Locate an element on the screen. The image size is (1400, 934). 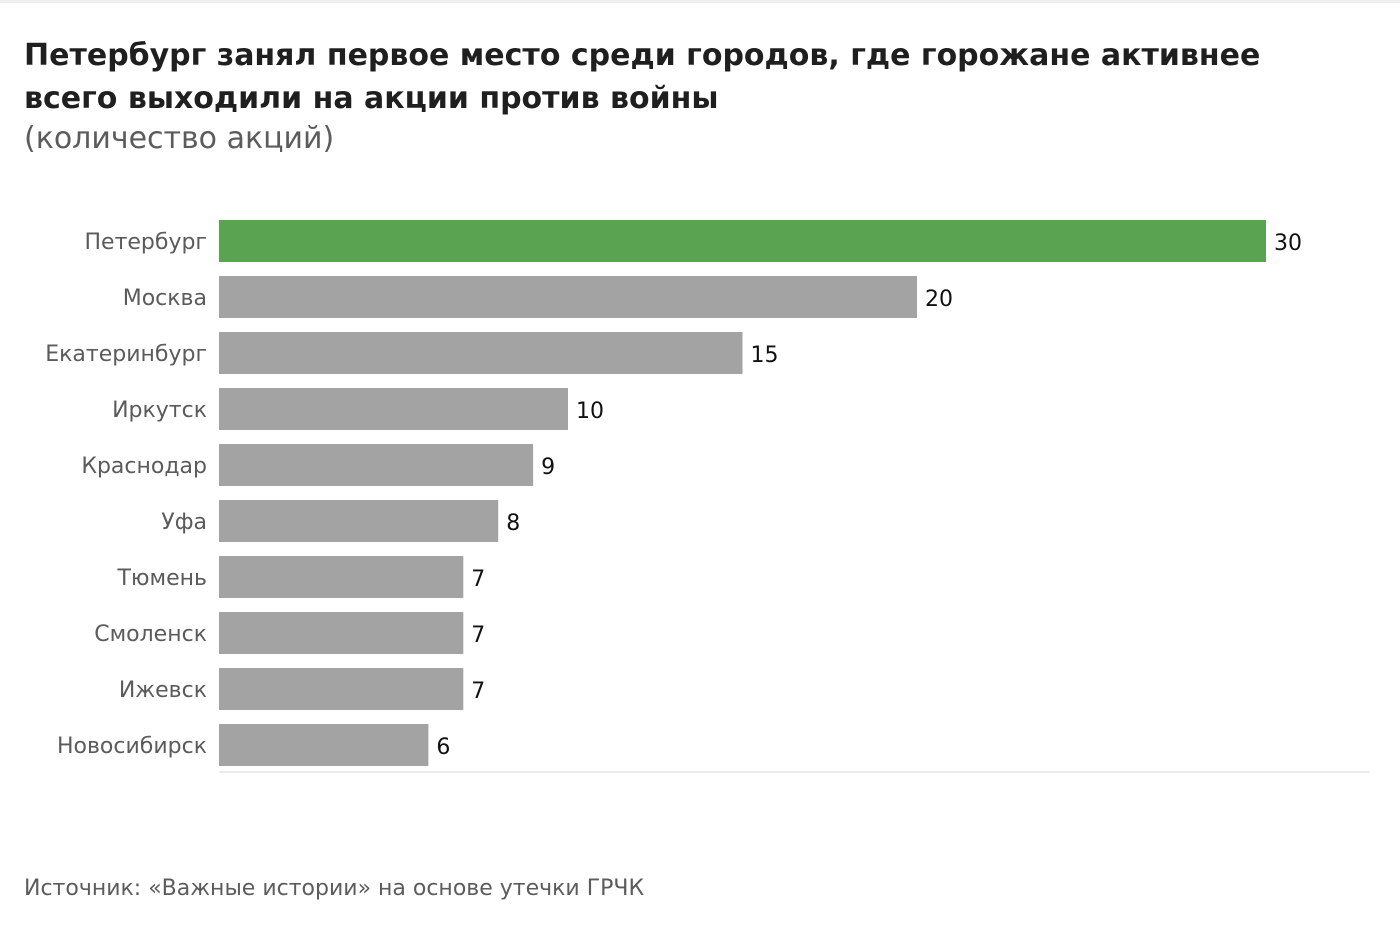
value-label-3: 15 is located at coordinates (765, 355).